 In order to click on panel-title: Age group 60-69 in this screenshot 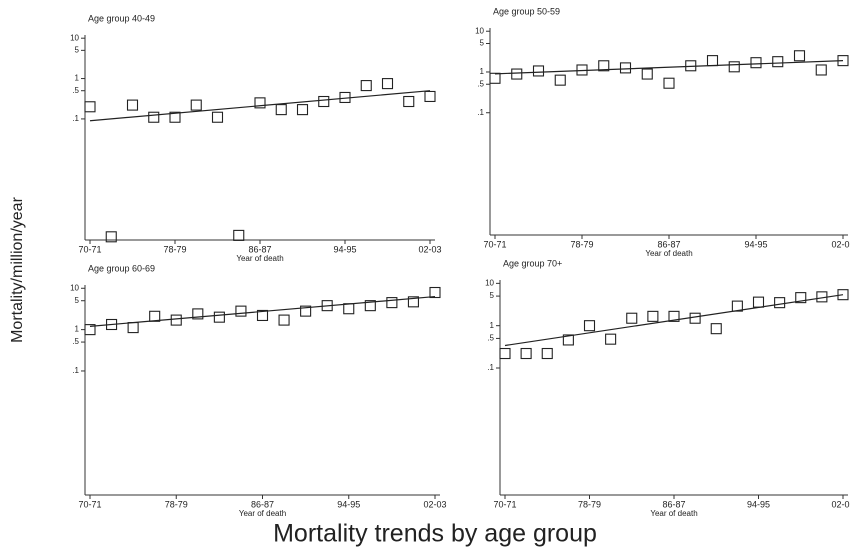, I will do `click(121, 268)`.